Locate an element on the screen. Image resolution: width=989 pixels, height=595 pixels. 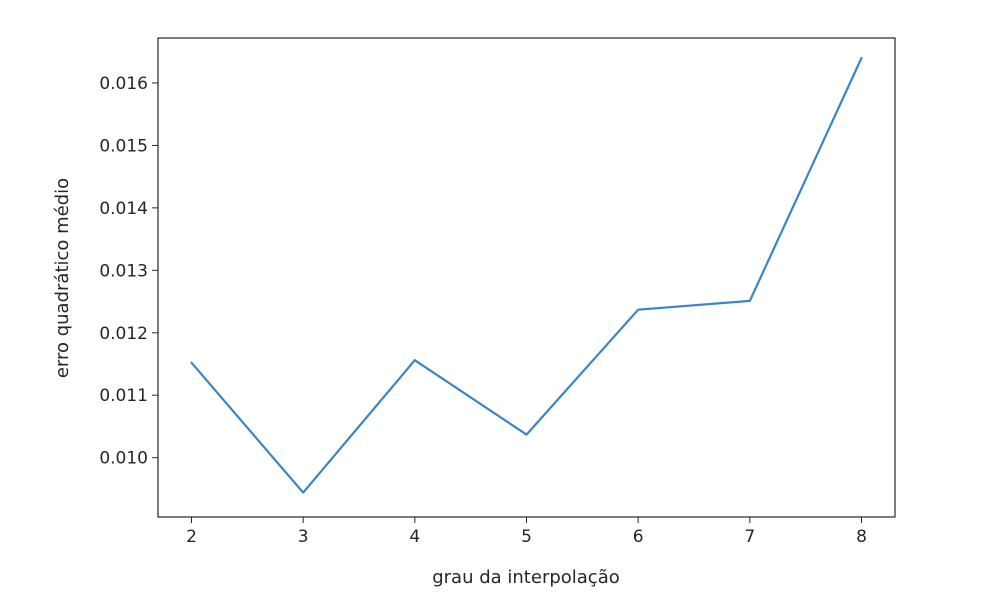
x-axis-ticks: 2 3 4 5 6 7 8 is located at coordinates (526, 532).